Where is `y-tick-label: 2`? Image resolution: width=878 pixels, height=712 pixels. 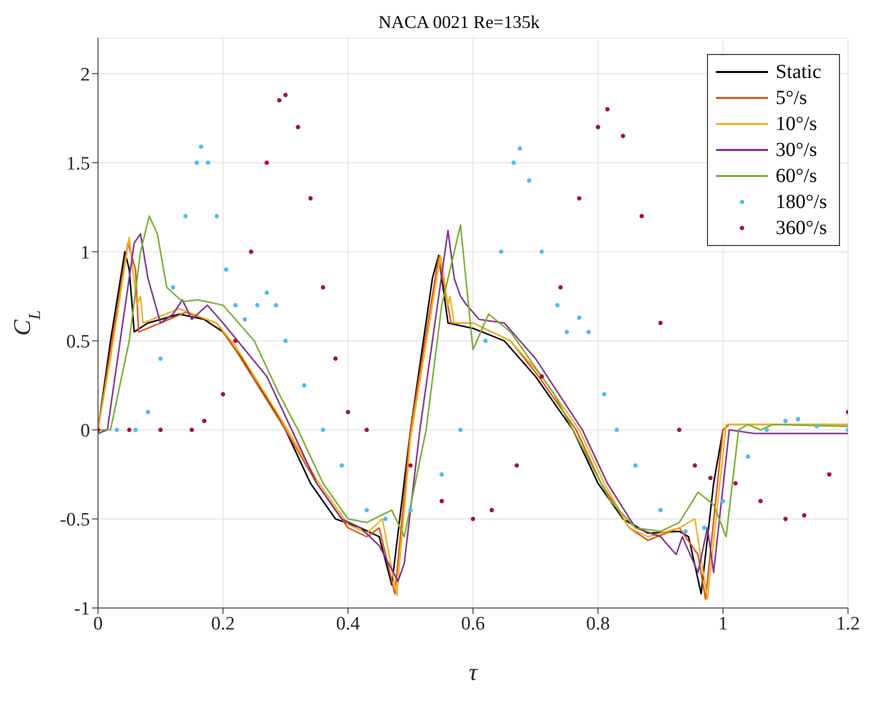 y-tick-label: 2 is located at coordinates (85, 75).